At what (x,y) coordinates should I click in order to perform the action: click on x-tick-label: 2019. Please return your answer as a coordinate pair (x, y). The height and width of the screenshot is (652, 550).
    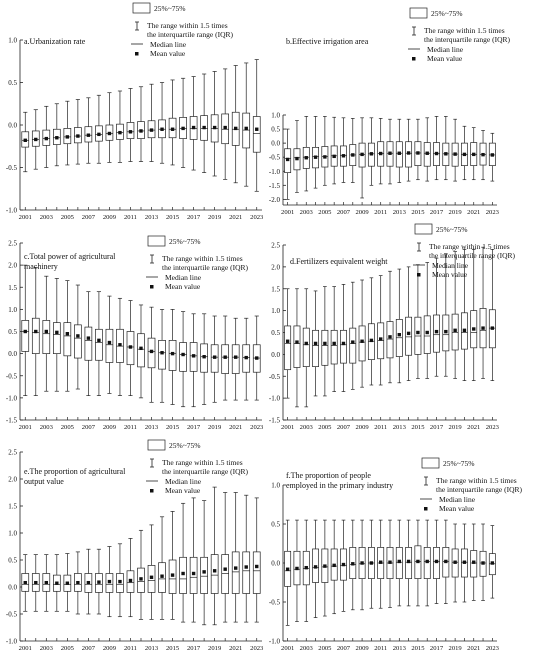
    Looking at the image, I should click on (456, 212).